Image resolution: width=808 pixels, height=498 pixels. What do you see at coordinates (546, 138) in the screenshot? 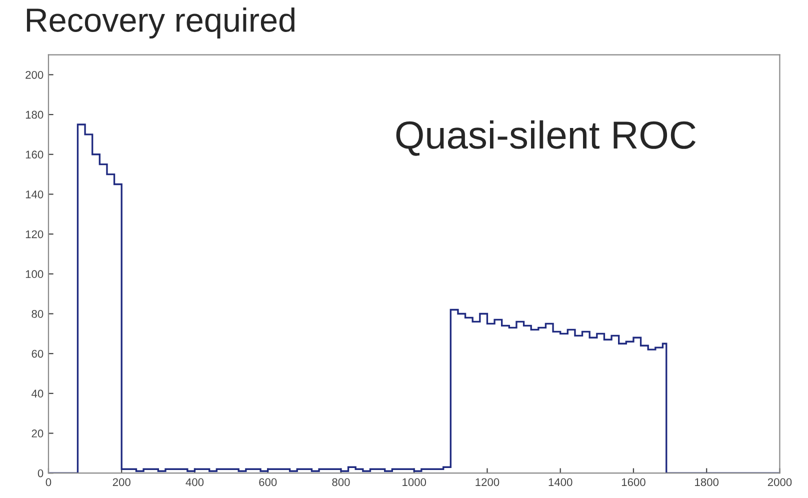
I see `annotation: Quasi-silent ROC` at bounding box center [546, 138].